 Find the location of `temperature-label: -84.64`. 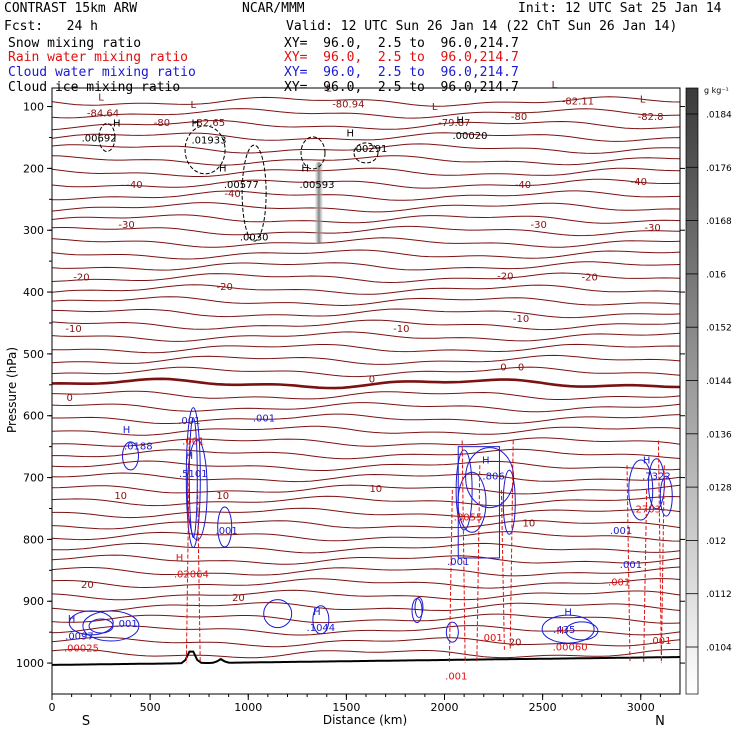

temperature-label: -84.64 is located at coordinates (103, 114).